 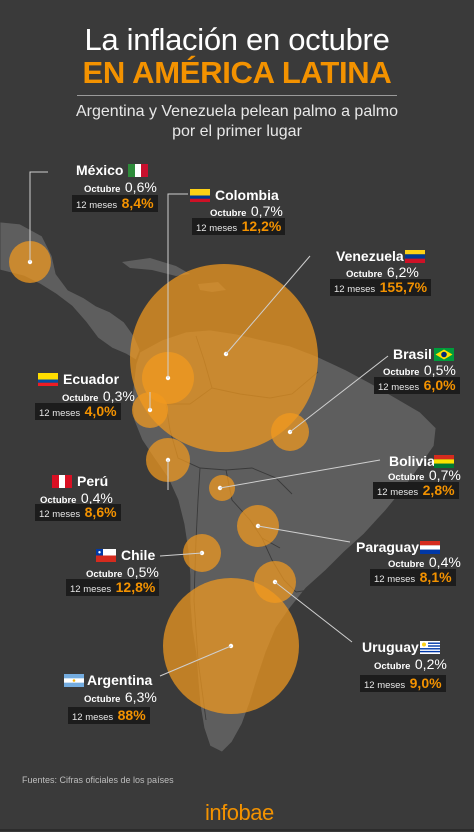 I want to click on country-name: Argentina, so click(x=120, y=680).